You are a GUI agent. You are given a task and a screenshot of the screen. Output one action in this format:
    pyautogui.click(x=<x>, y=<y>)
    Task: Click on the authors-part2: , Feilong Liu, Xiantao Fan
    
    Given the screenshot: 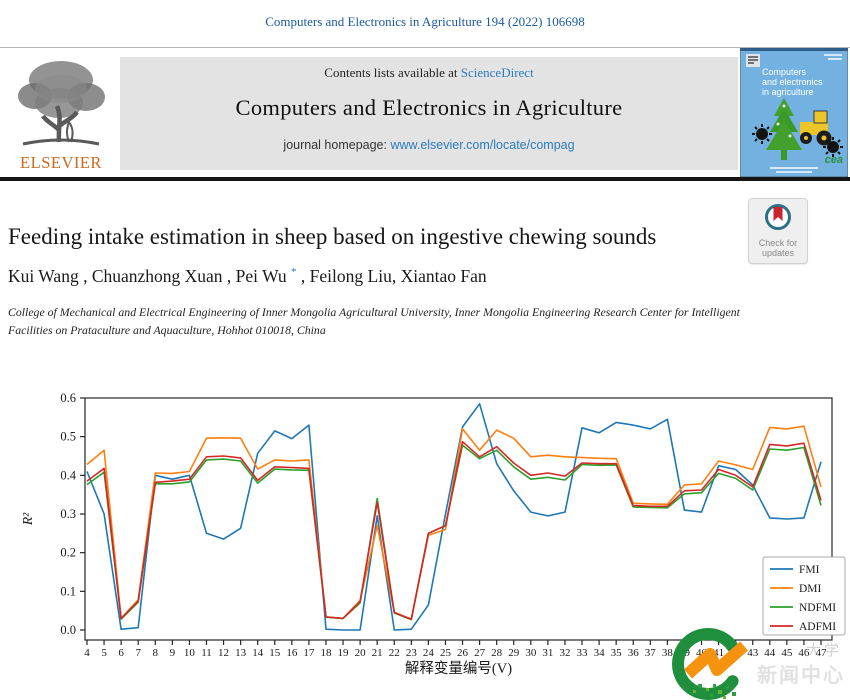 What is the action you would take?
    pyautogui.click(x=391, y=276)
    